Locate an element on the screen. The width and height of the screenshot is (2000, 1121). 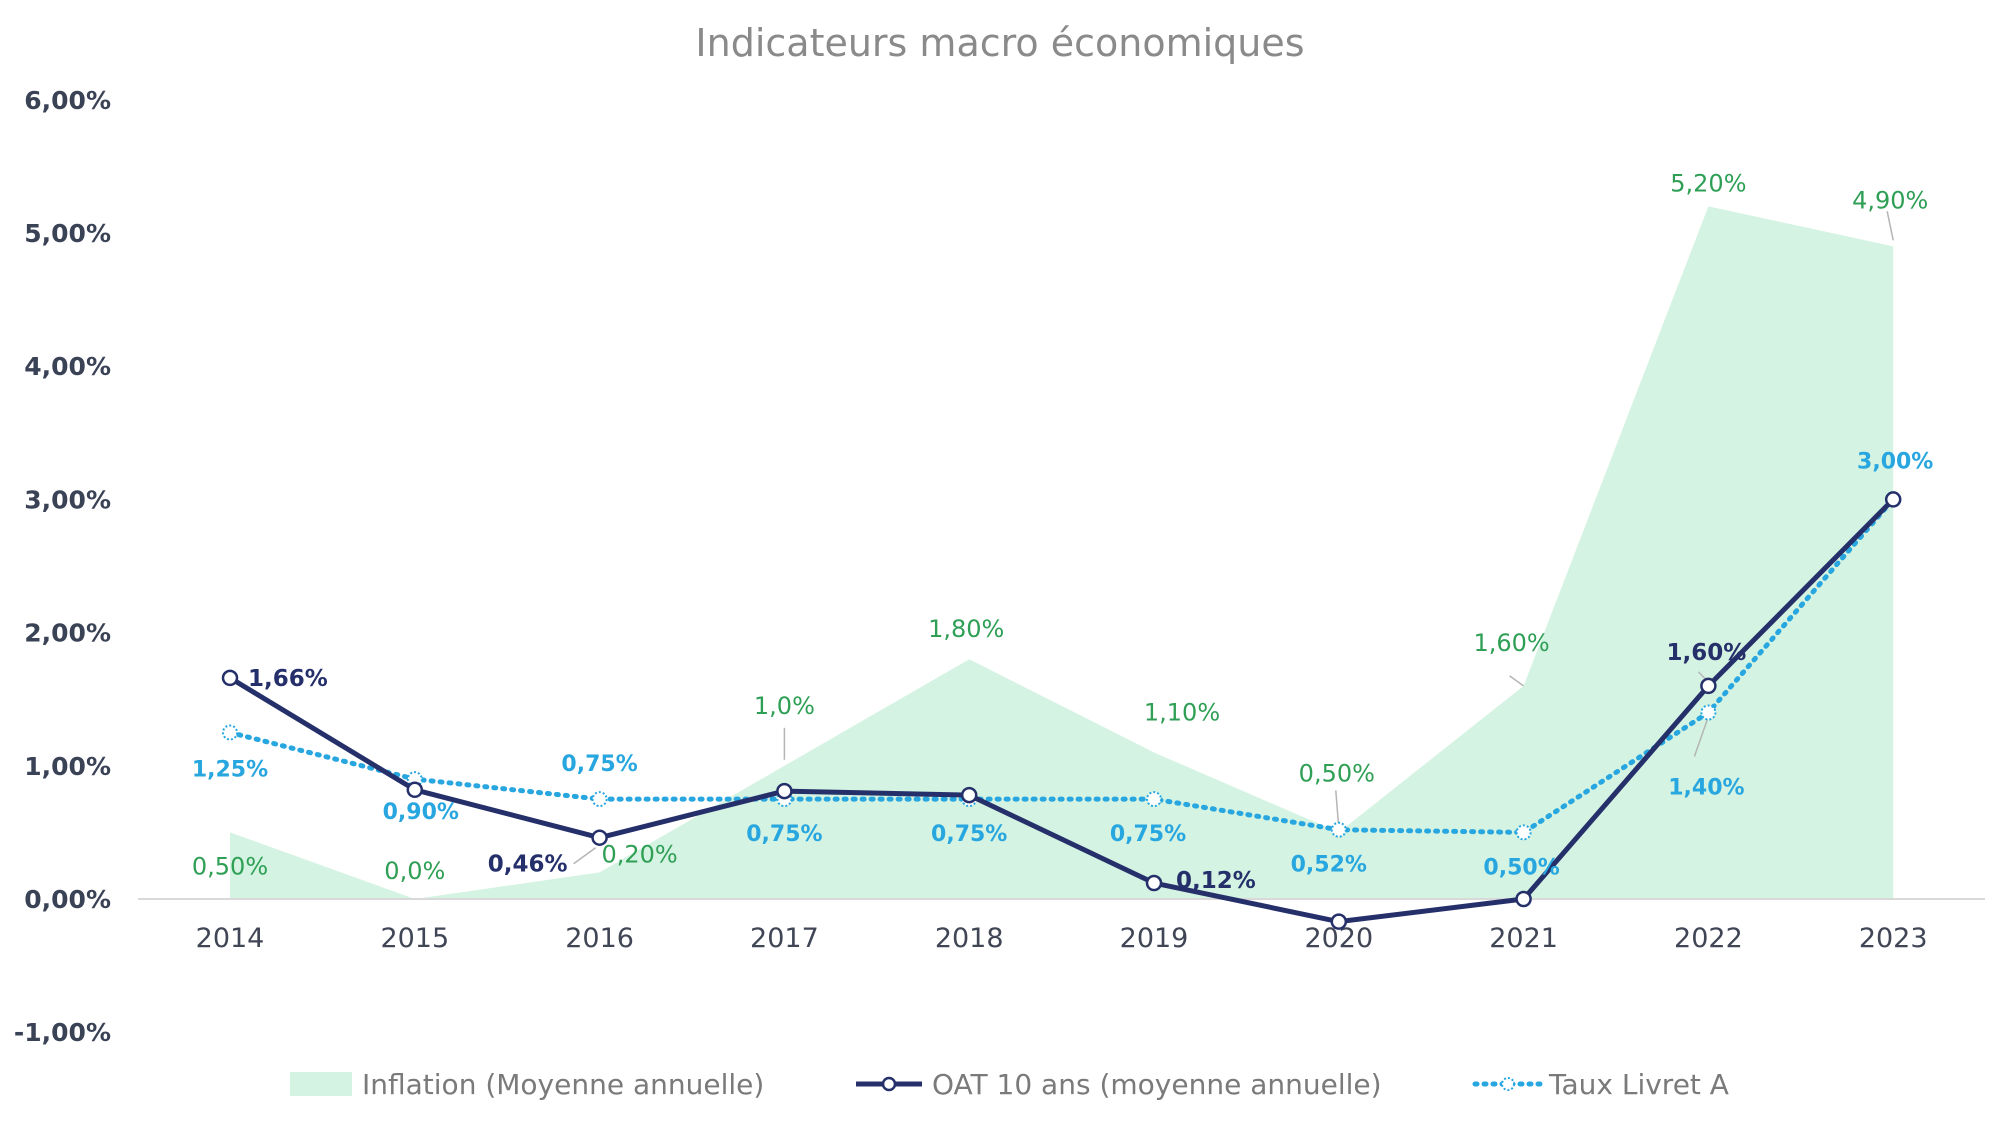
x-axis-ticks: 2014 2015 2016 2017 2018 2019 2020 2021 2022 2023 is located at coordinates (1062, 938).